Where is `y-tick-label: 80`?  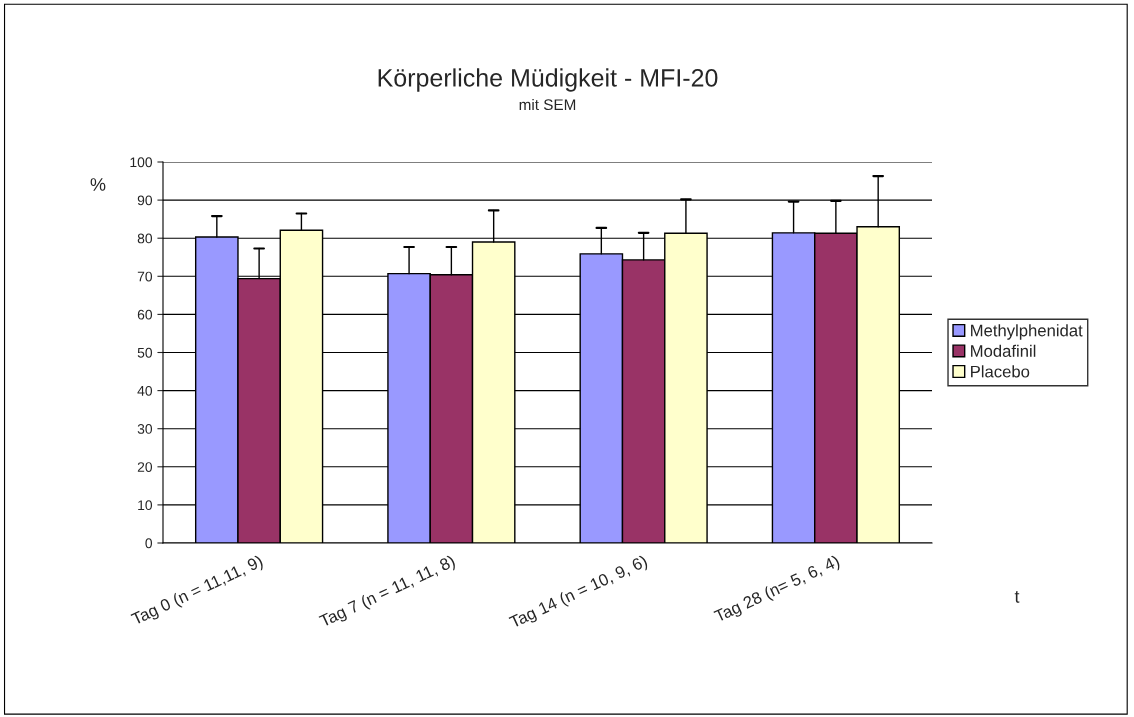
y-tick-label: 80 is located at coordinates (145, 238).